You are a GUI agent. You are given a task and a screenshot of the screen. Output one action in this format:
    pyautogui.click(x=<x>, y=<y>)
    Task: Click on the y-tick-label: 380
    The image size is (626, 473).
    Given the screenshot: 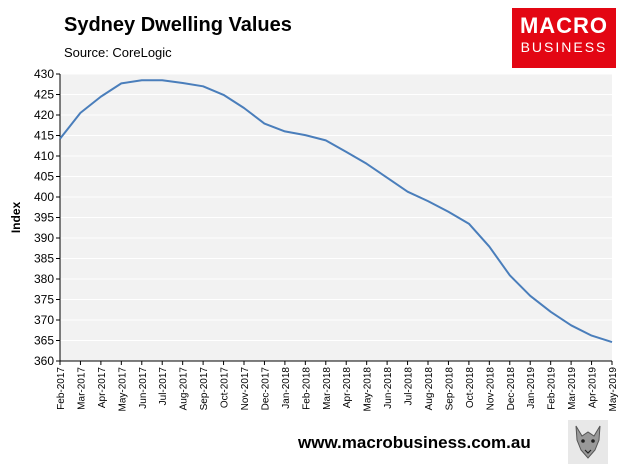 What is the action you would take?
    pyautogui.click(x=44, y=279)
    